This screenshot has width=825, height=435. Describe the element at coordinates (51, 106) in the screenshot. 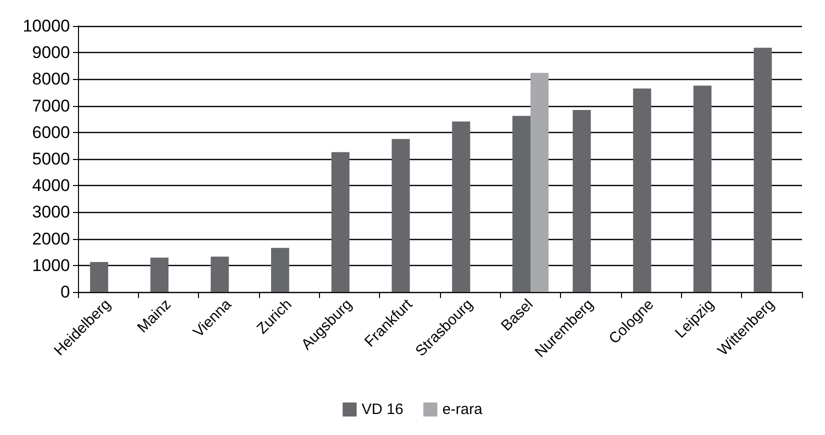

I see `y-tick-label: 7000` at that location.